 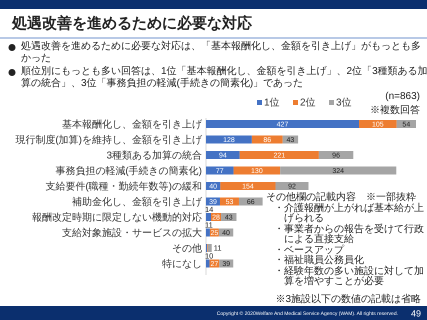 I want to click on y-tick-label: 支給要件(職種・勤続年数等)の緩和, so click(x=123, y=186).